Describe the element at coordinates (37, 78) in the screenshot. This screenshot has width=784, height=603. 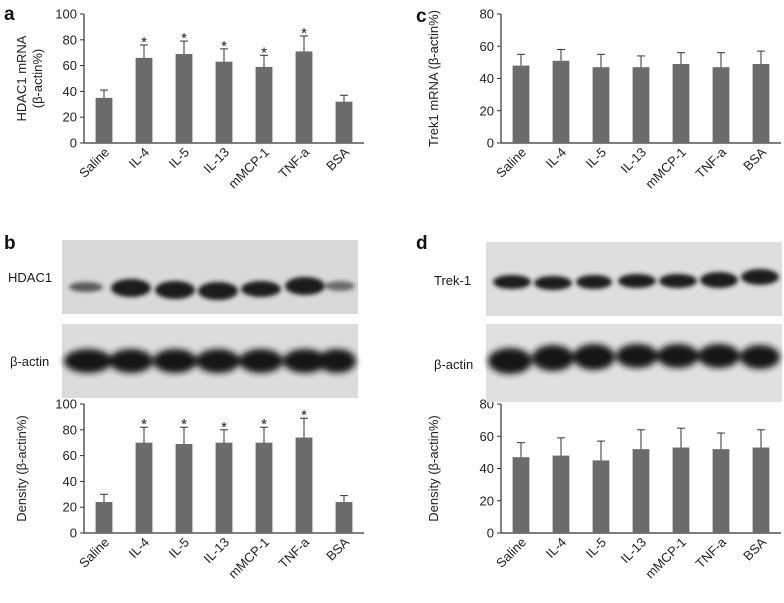
I see `y-axis-title: (β-actin%)` at that location.